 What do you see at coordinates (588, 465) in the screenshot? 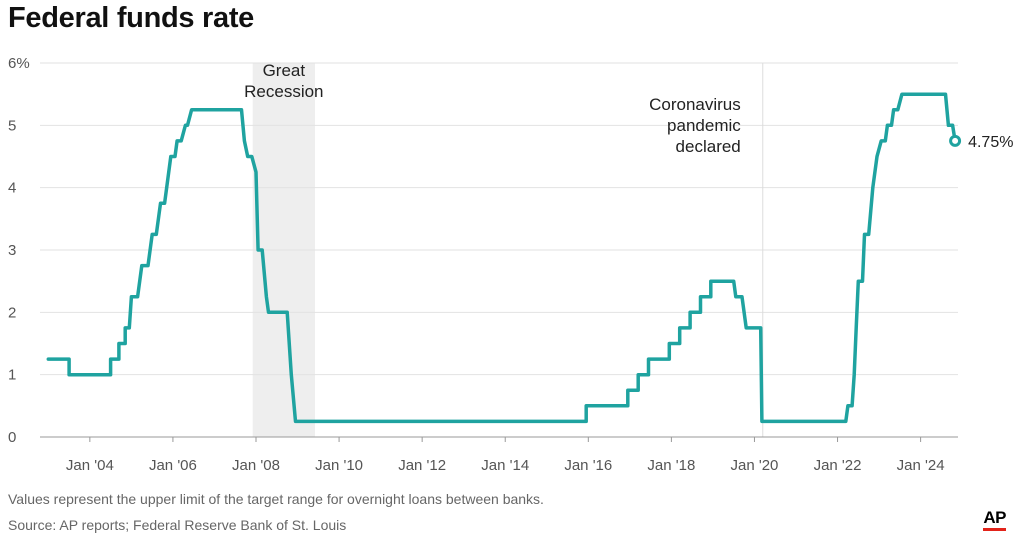
I see `x-tick-label: Jan '16` at bounding box center [588, 465].